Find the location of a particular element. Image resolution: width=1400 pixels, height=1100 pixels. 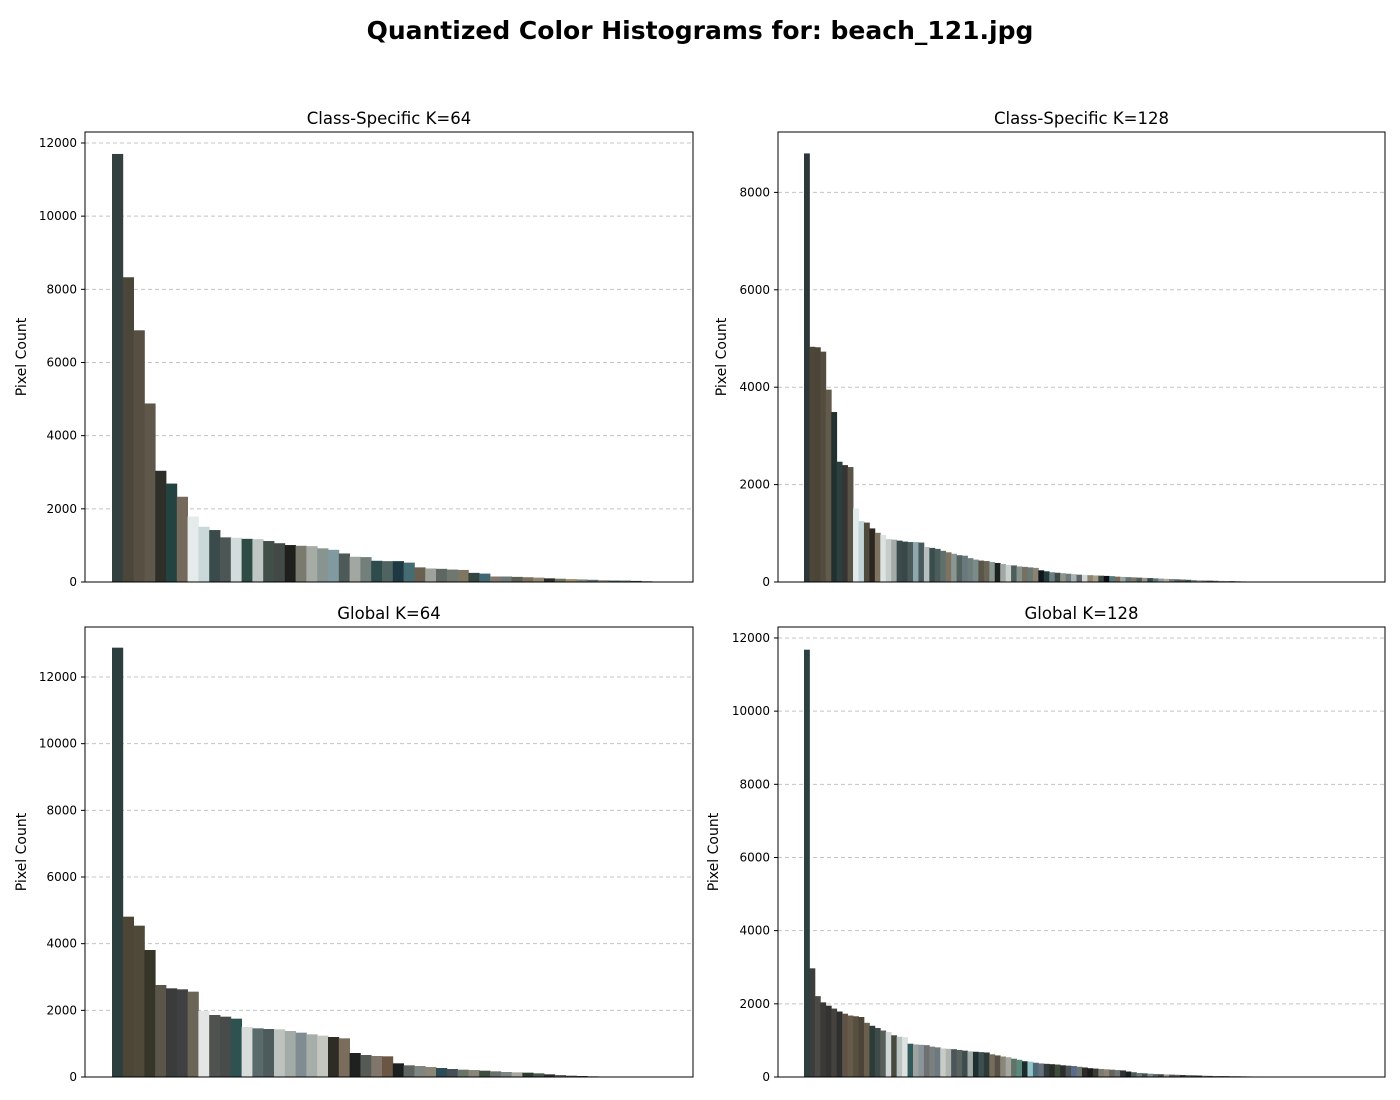

panel-title: Global K=64 is located at coordinates (389, 613).